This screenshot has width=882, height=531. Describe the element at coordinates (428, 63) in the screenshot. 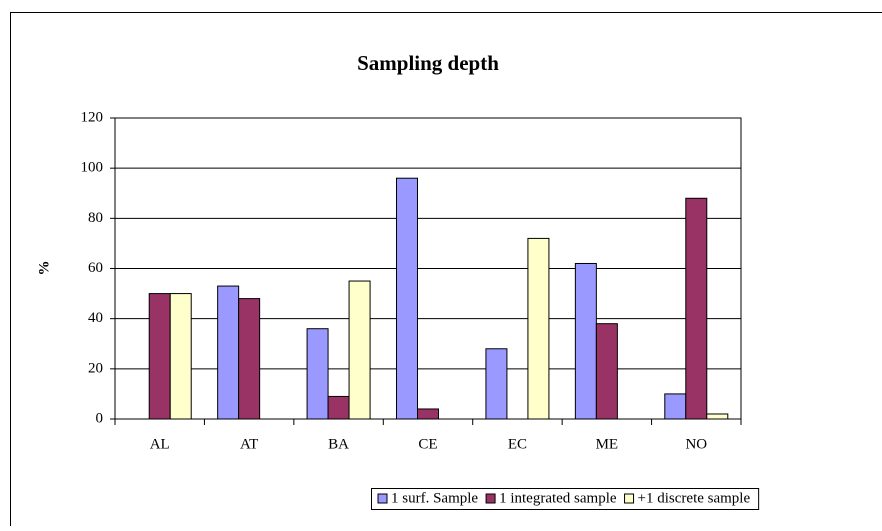

I see `chart-title: Sampling depth` at that location.